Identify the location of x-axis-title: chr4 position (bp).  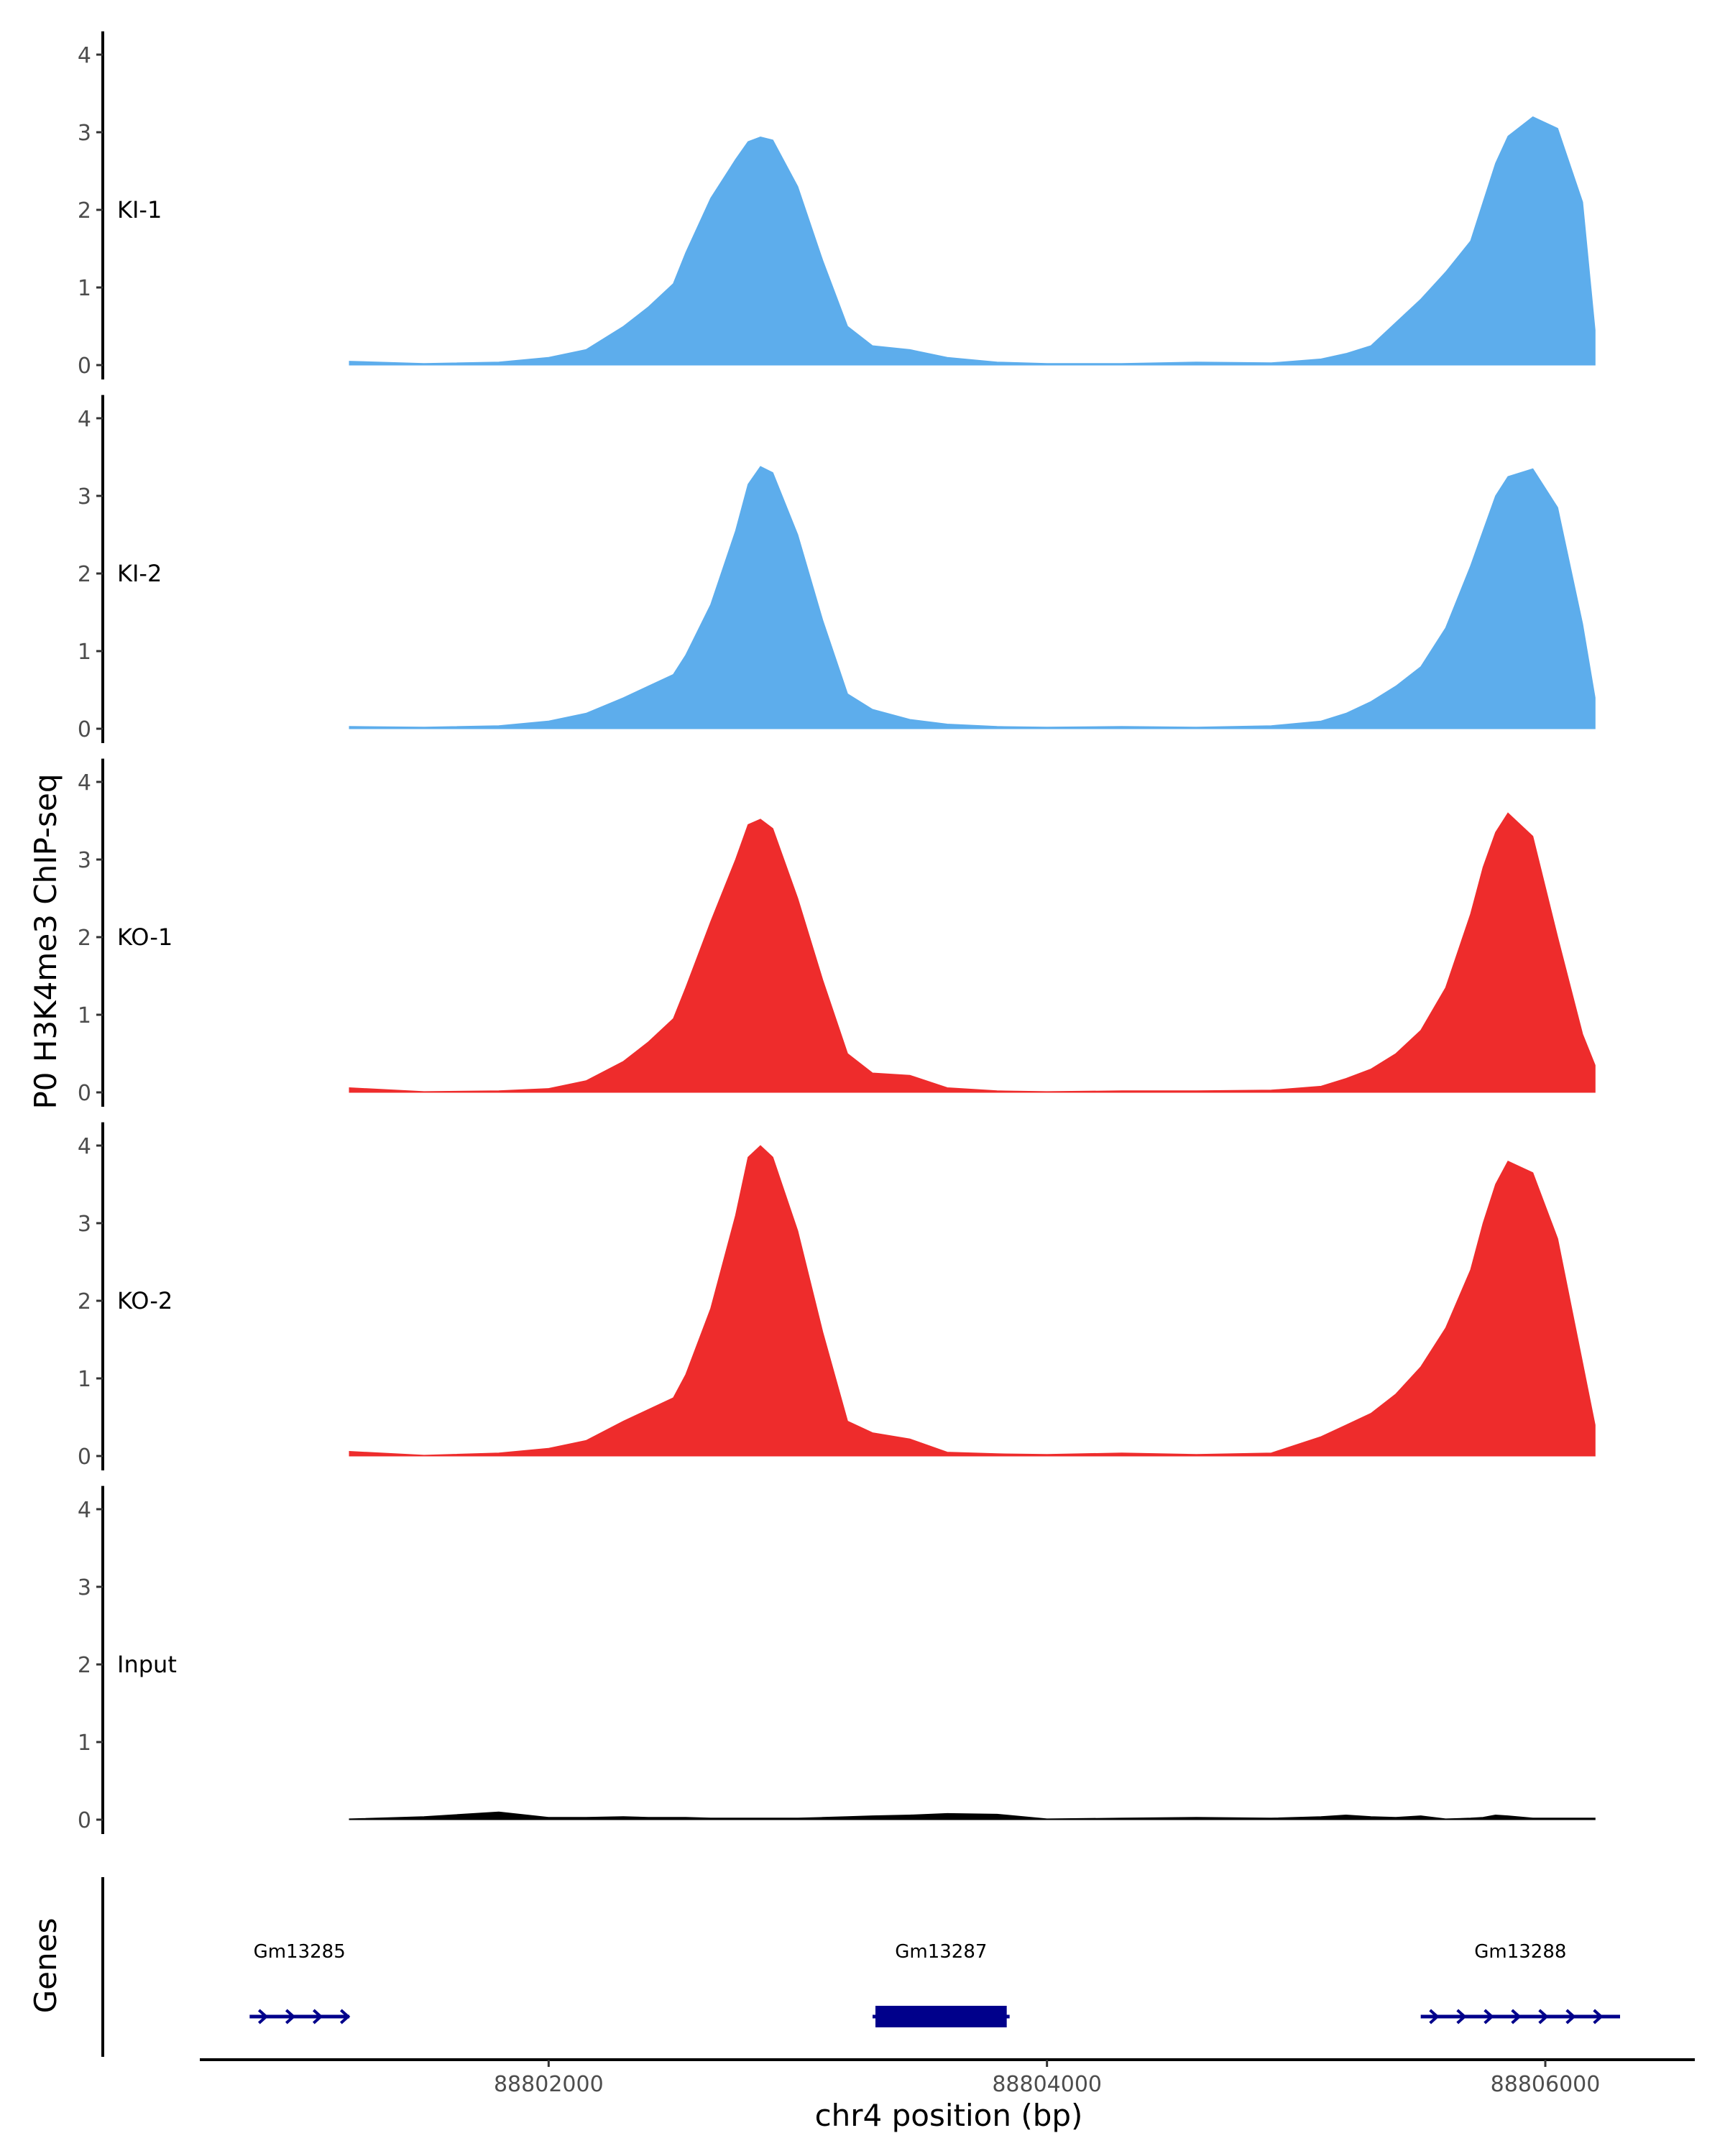
(949, 2115).